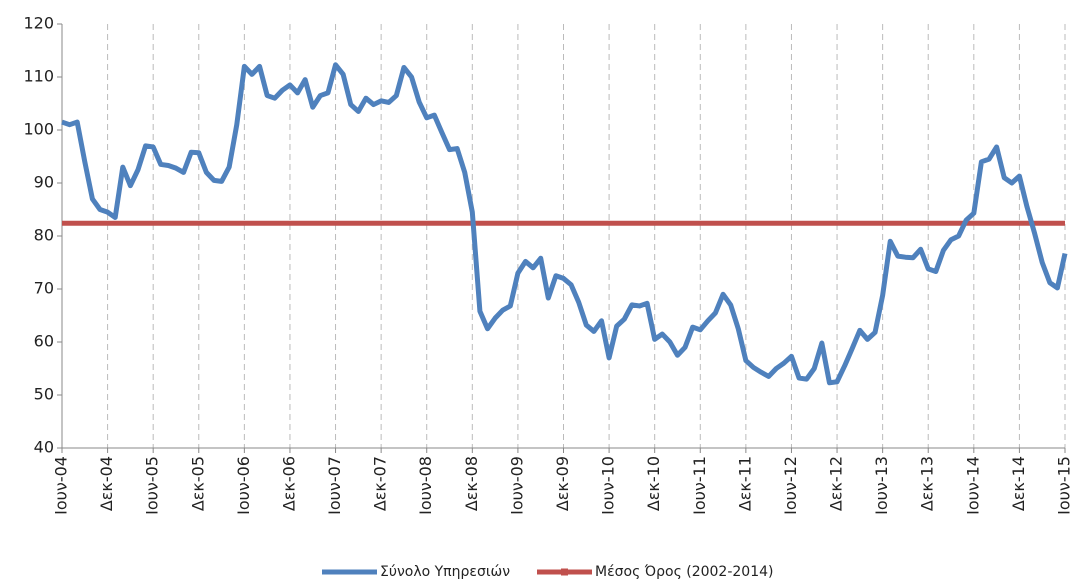  I want to click on x-tick-label: Ιουν-04, so click(61, 485).